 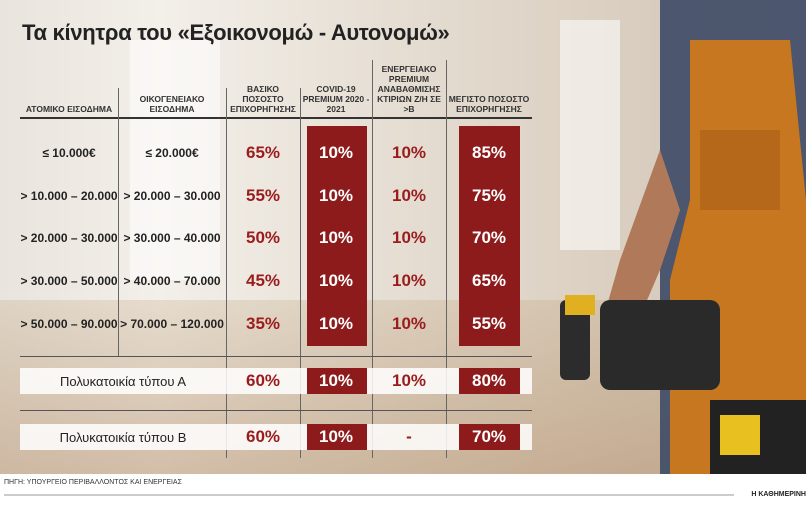 I want to click on header-family-income: ΟΙΚΟΓΕΝΕΙΑΚΟ ΕΙΣΟΔΗΜΑ, so click(x=172, y=104).